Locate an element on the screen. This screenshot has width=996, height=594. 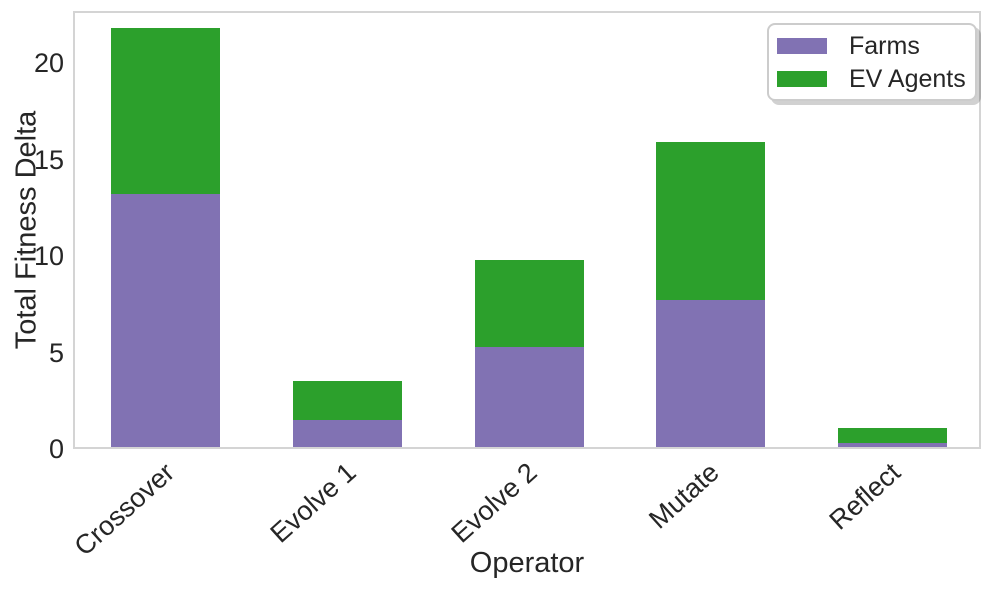
y-tick-15: 15 is located at coordinates (48, 159).